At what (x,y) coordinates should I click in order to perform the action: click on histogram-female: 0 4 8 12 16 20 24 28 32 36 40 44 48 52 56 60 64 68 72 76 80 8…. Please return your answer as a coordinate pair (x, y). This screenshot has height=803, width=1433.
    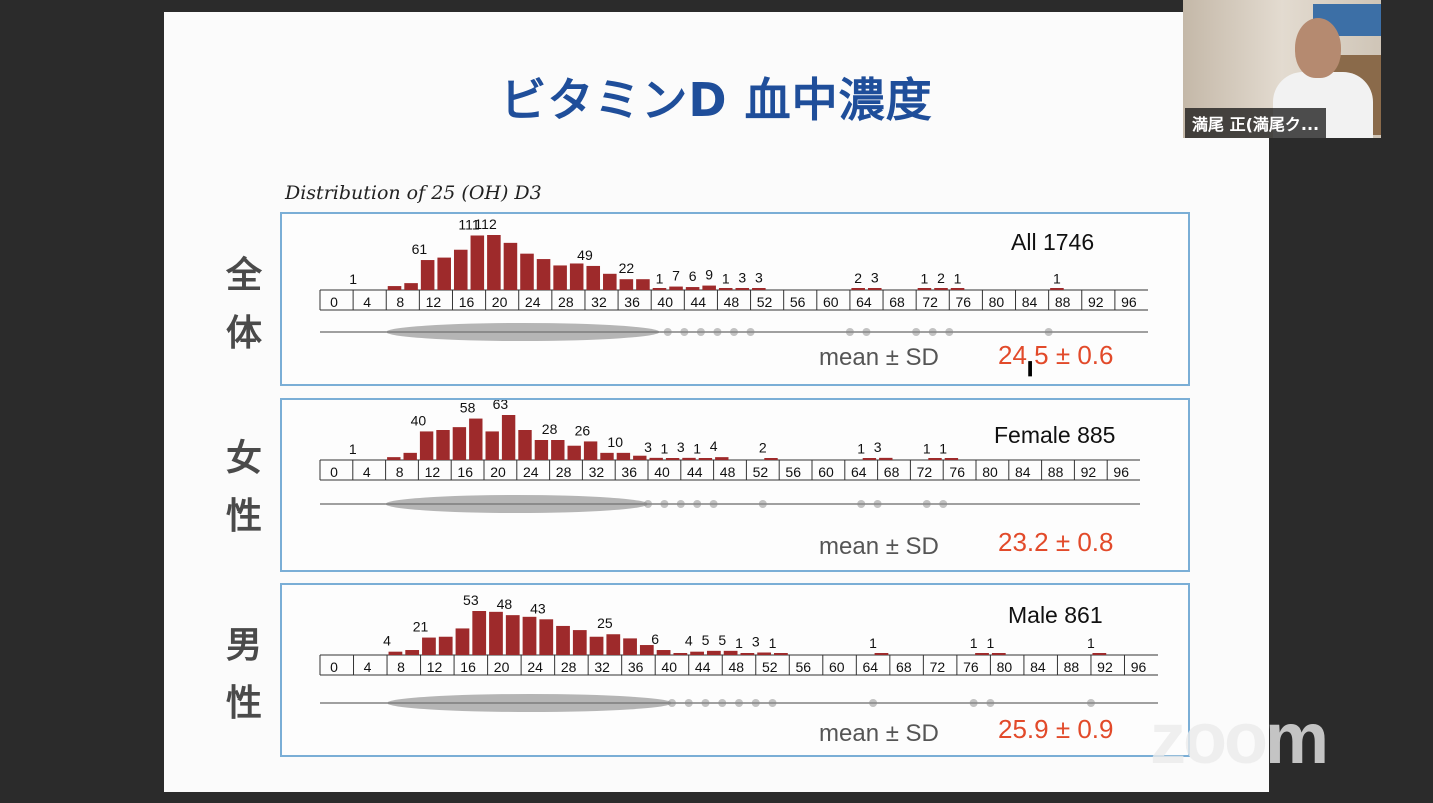
    Looking at the image, I should click on (729, 456).